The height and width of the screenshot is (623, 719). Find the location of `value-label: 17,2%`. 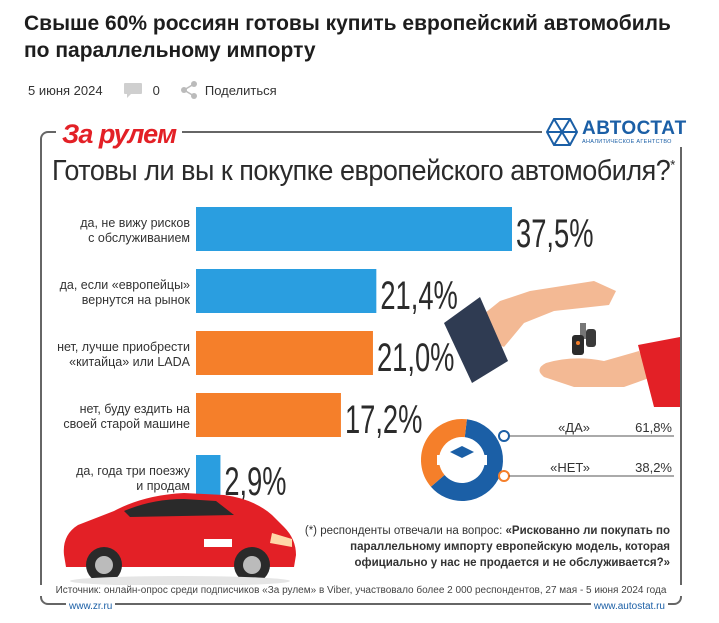

value-label: 17,2% is located at coordinates (384, 420).